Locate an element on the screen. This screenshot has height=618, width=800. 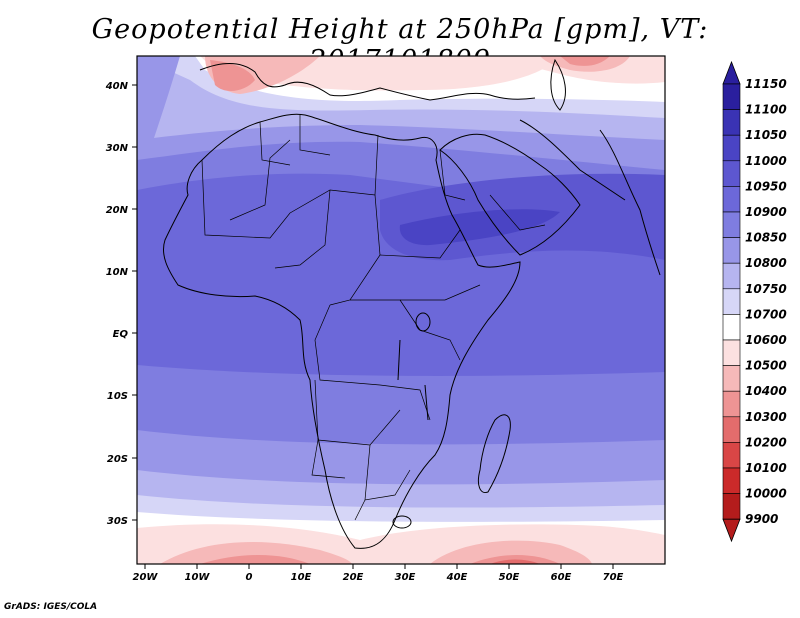
colorbar-tick-label: 10500 is located at coordinates (766, 366).